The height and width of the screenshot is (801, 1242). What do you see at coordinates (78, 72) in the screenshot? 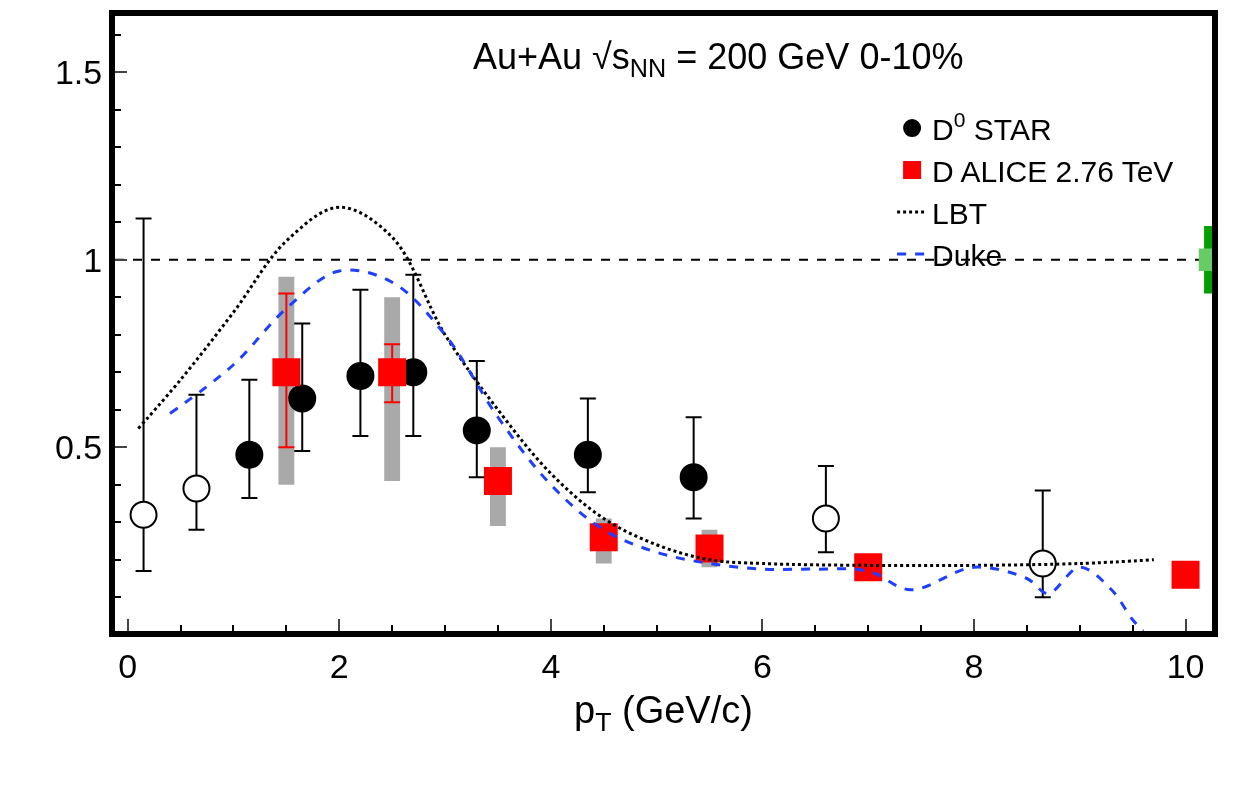
I see `y-tick-label: 1.5` at bounding box center [78, 72].